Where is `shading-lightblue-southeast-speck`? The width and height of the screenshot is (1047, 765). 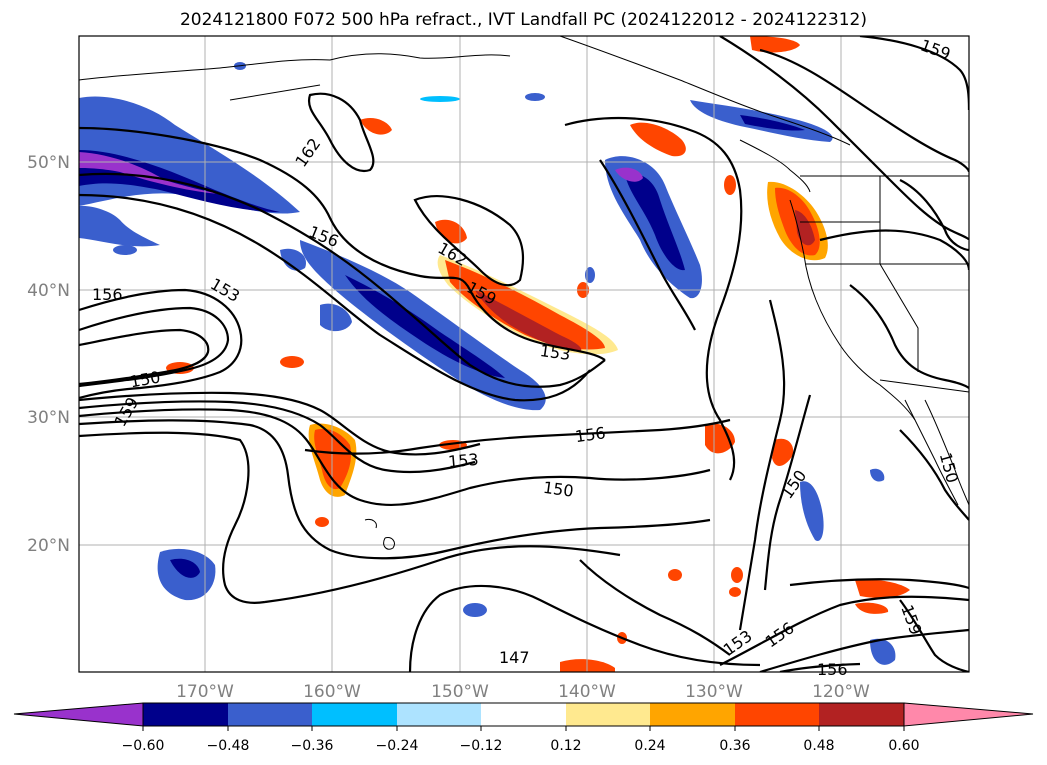
shading-lightblue-southeast-speck is located at coordinates (877, 475).